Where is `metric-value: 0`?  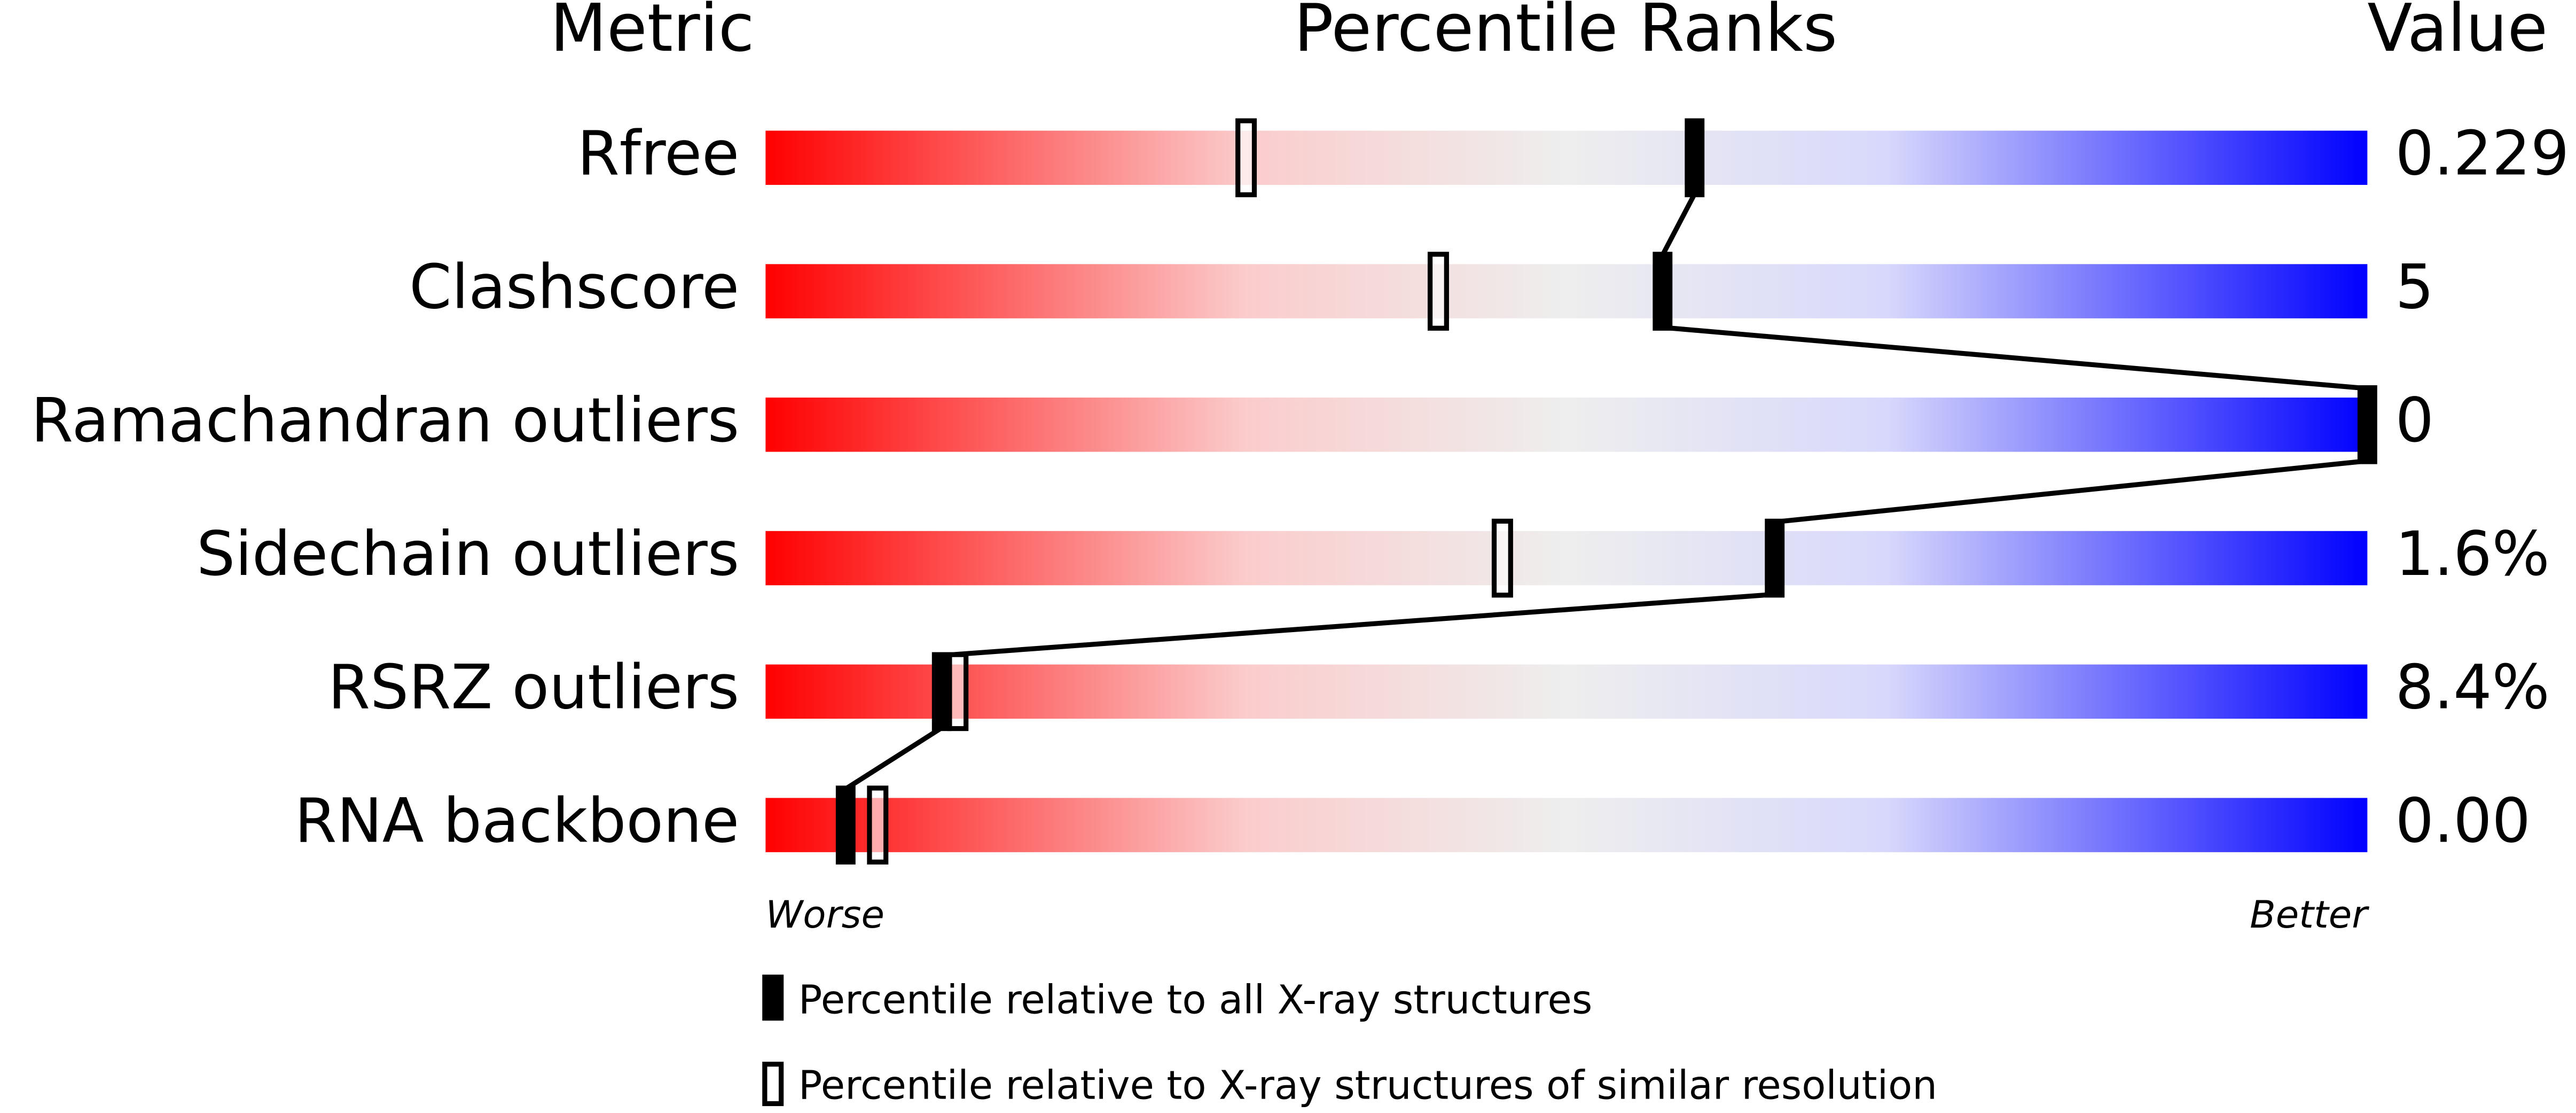 metric-value: 0 is located at coordinates (2414, 420).